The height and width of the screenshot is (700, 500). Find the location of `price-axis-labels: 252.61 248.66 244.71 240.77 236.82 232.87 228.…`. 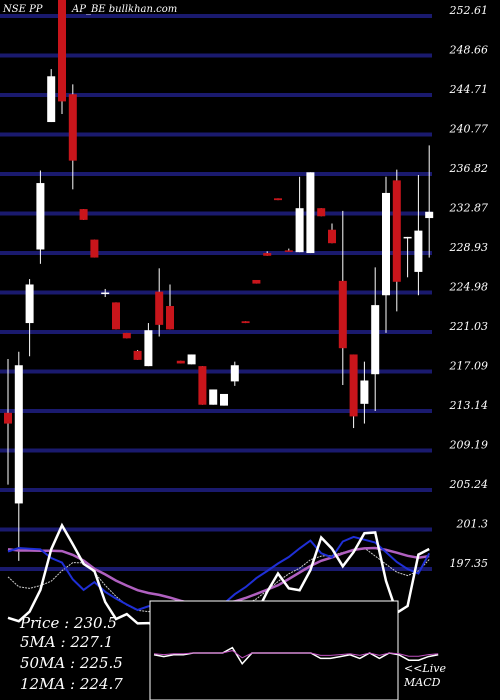

price-axis-labels: 252.61 248.66 244.71 240.77 236.82 232.87 228.… is located at coordinates (469, 287).